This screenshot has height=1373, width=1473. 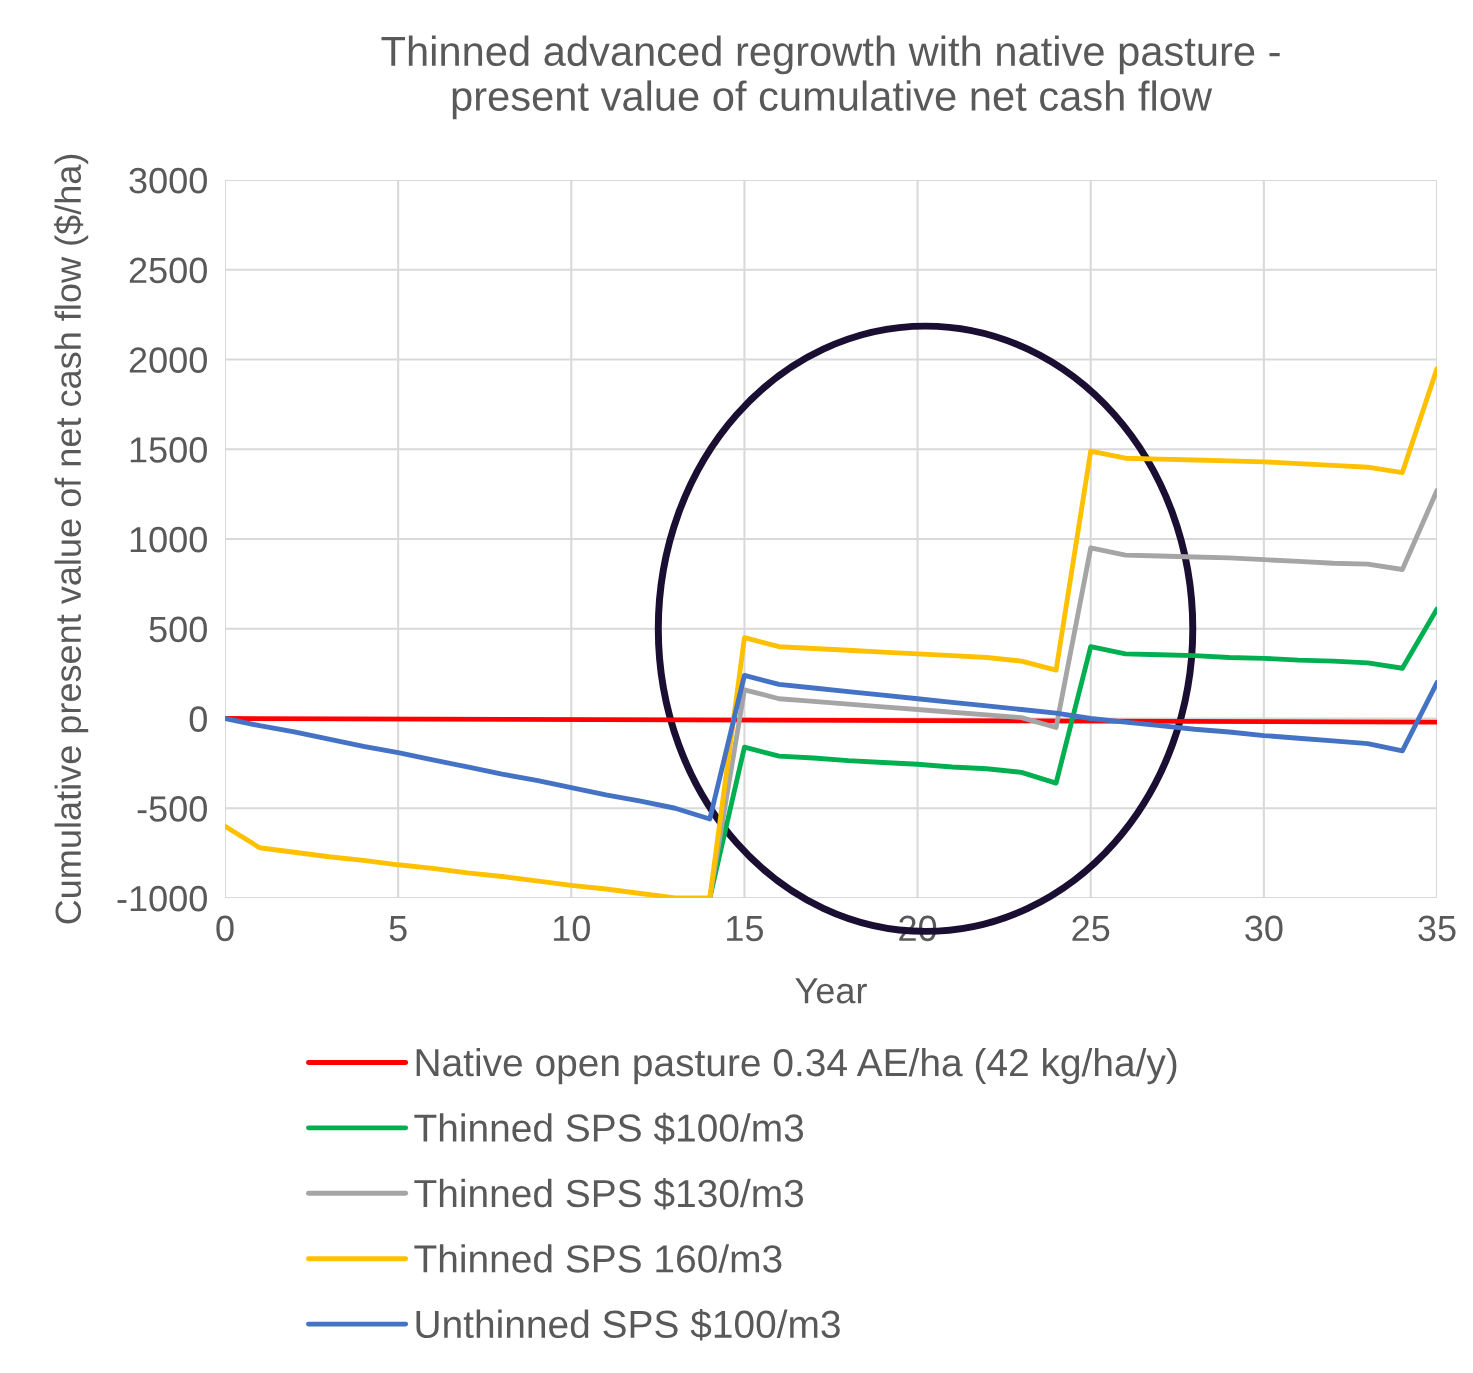 I want to click on x-tick-label: 35, so click(x=1437, y=928).